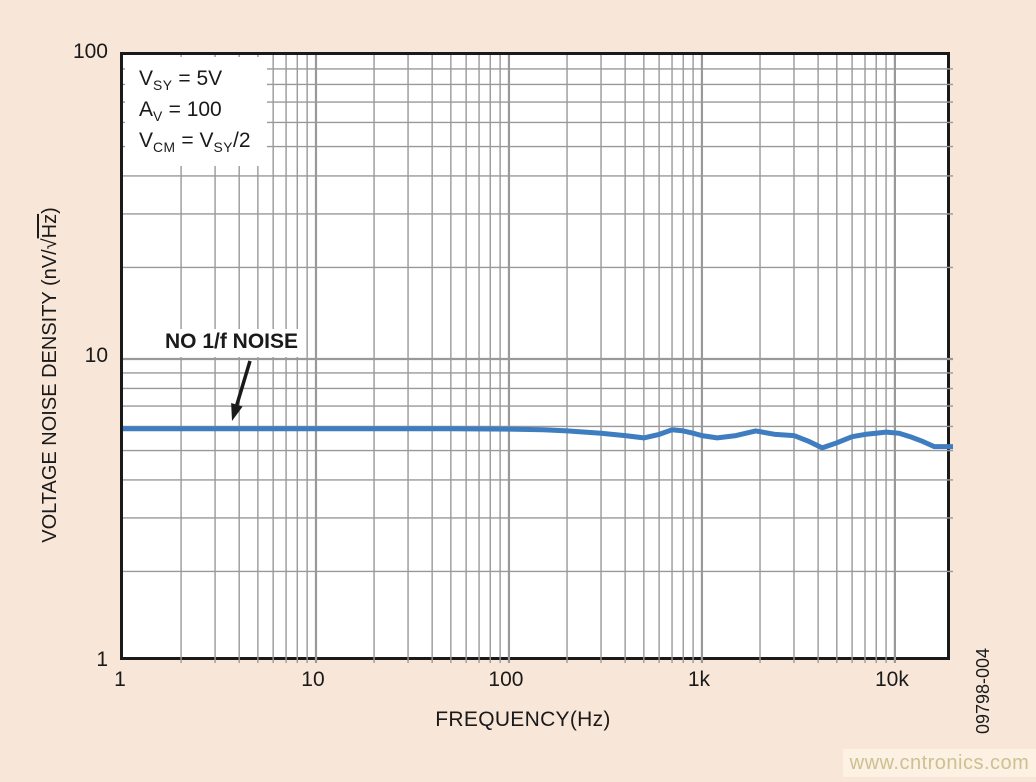 The height and width of the screenshot is (782, 1036). What do you see at coordinates (90, 51) in the screenshot?
I see `y-tick-label: 100` at bounding box center [90, 51].